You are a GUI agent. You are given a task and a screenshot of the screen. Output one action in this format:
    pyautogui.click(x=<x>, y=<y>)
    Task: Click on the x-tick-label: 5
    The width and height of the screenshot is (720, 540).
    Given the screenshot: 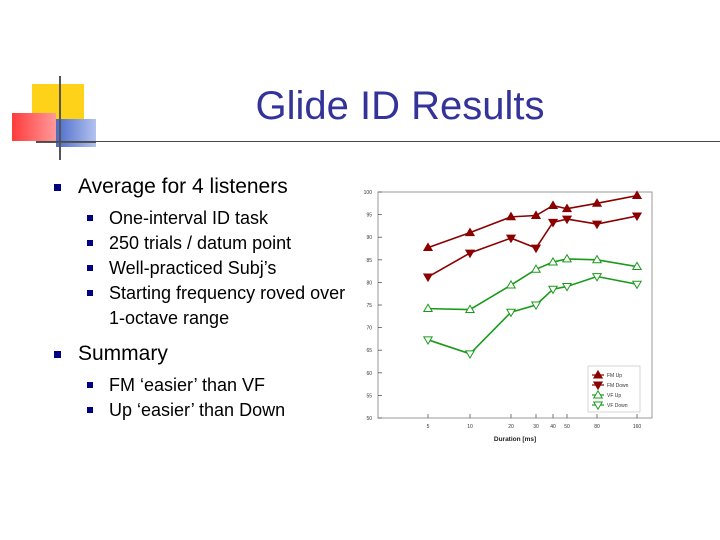 What is the action you would take?
    pyautogui.click(x=428, y=427)
    